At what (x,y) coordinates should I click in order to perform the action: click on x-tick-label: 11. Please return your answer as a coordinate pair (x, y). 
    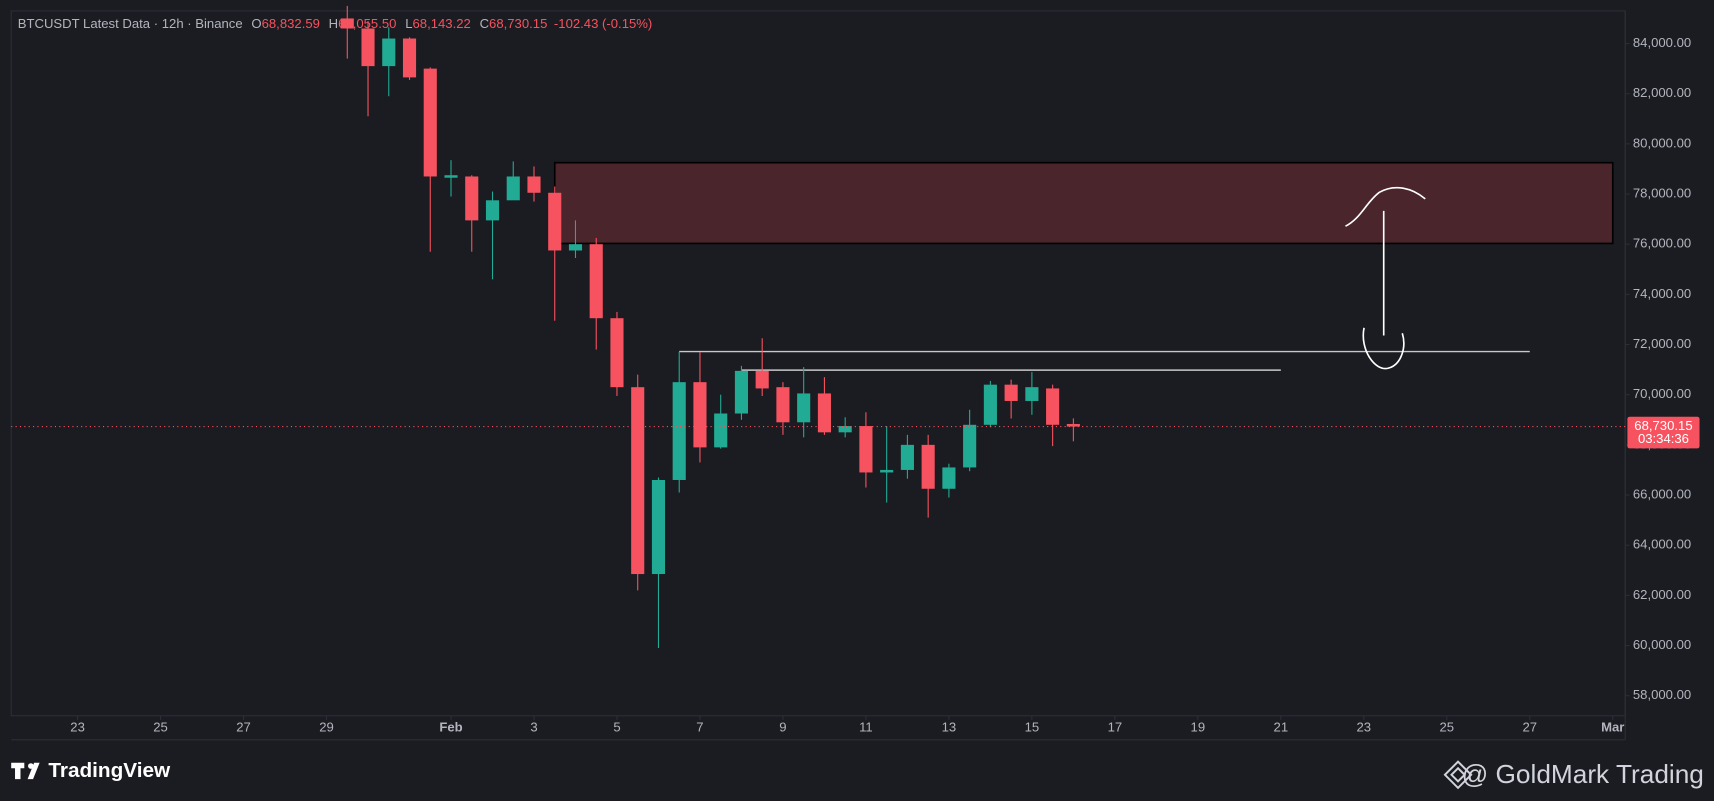
    Looking at the image, I should click on (866, 726).